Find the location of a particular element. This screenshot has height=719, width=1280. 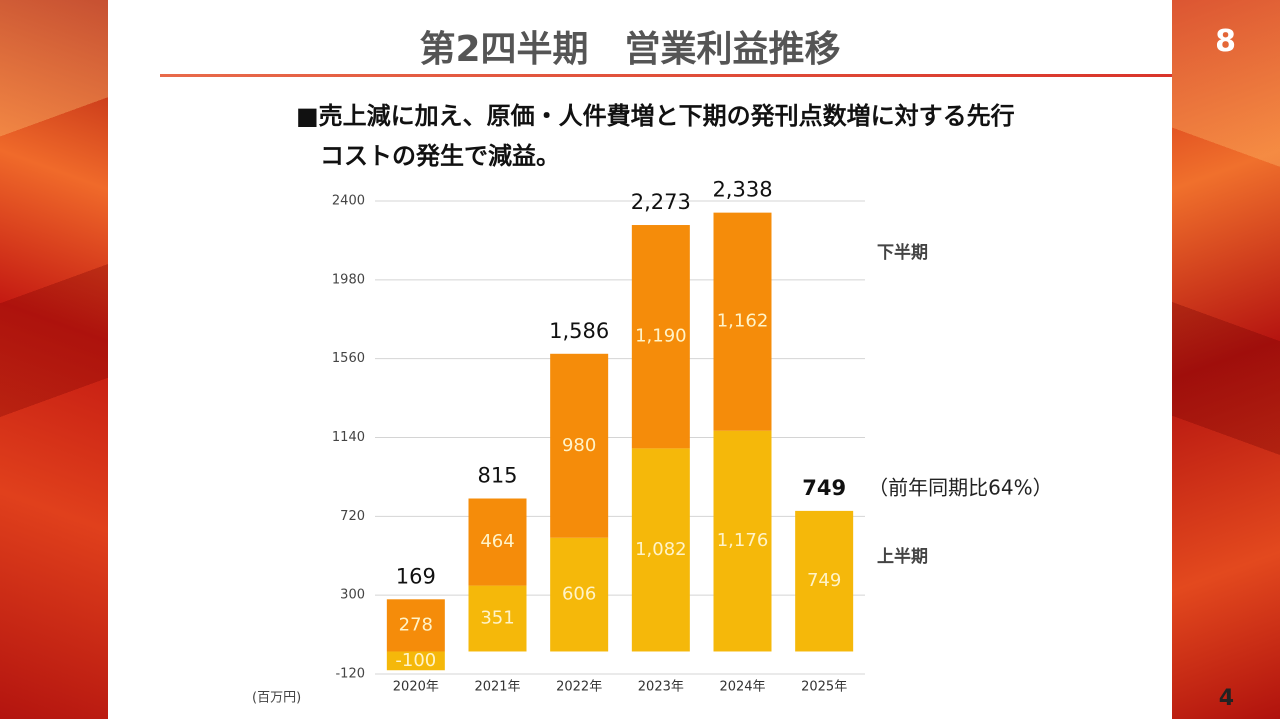

page-number: 8 is located at coordinates (1225, 41).